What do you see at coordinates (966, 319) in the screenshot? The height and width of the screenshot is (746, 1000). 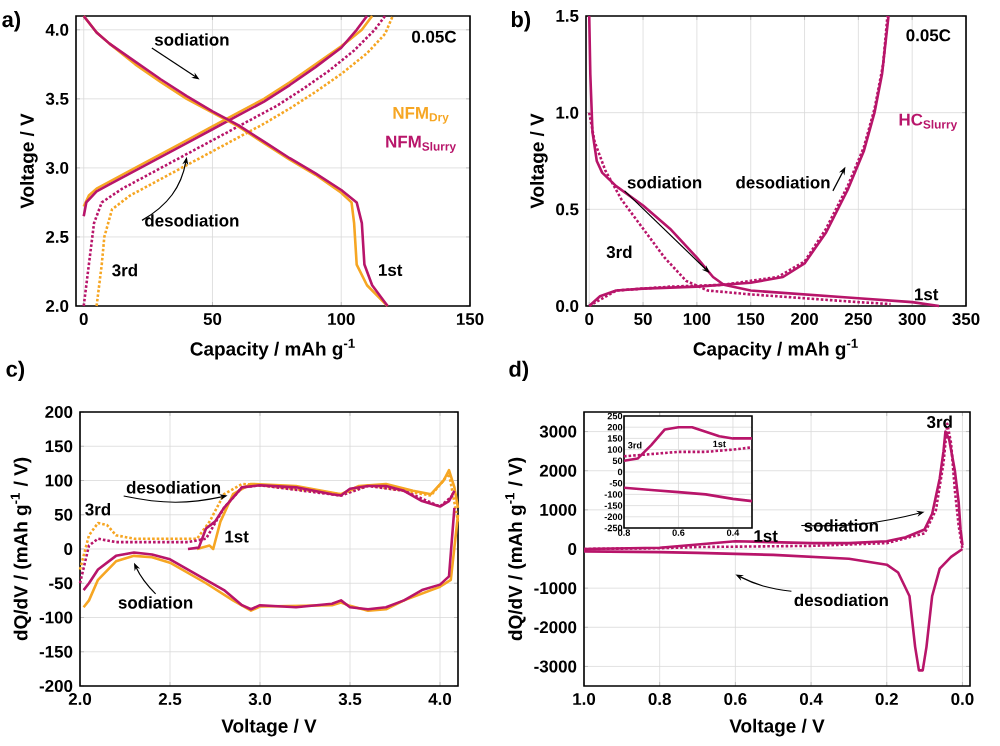 I see `x-tick-label: 350` at bounding box center [966, 319].